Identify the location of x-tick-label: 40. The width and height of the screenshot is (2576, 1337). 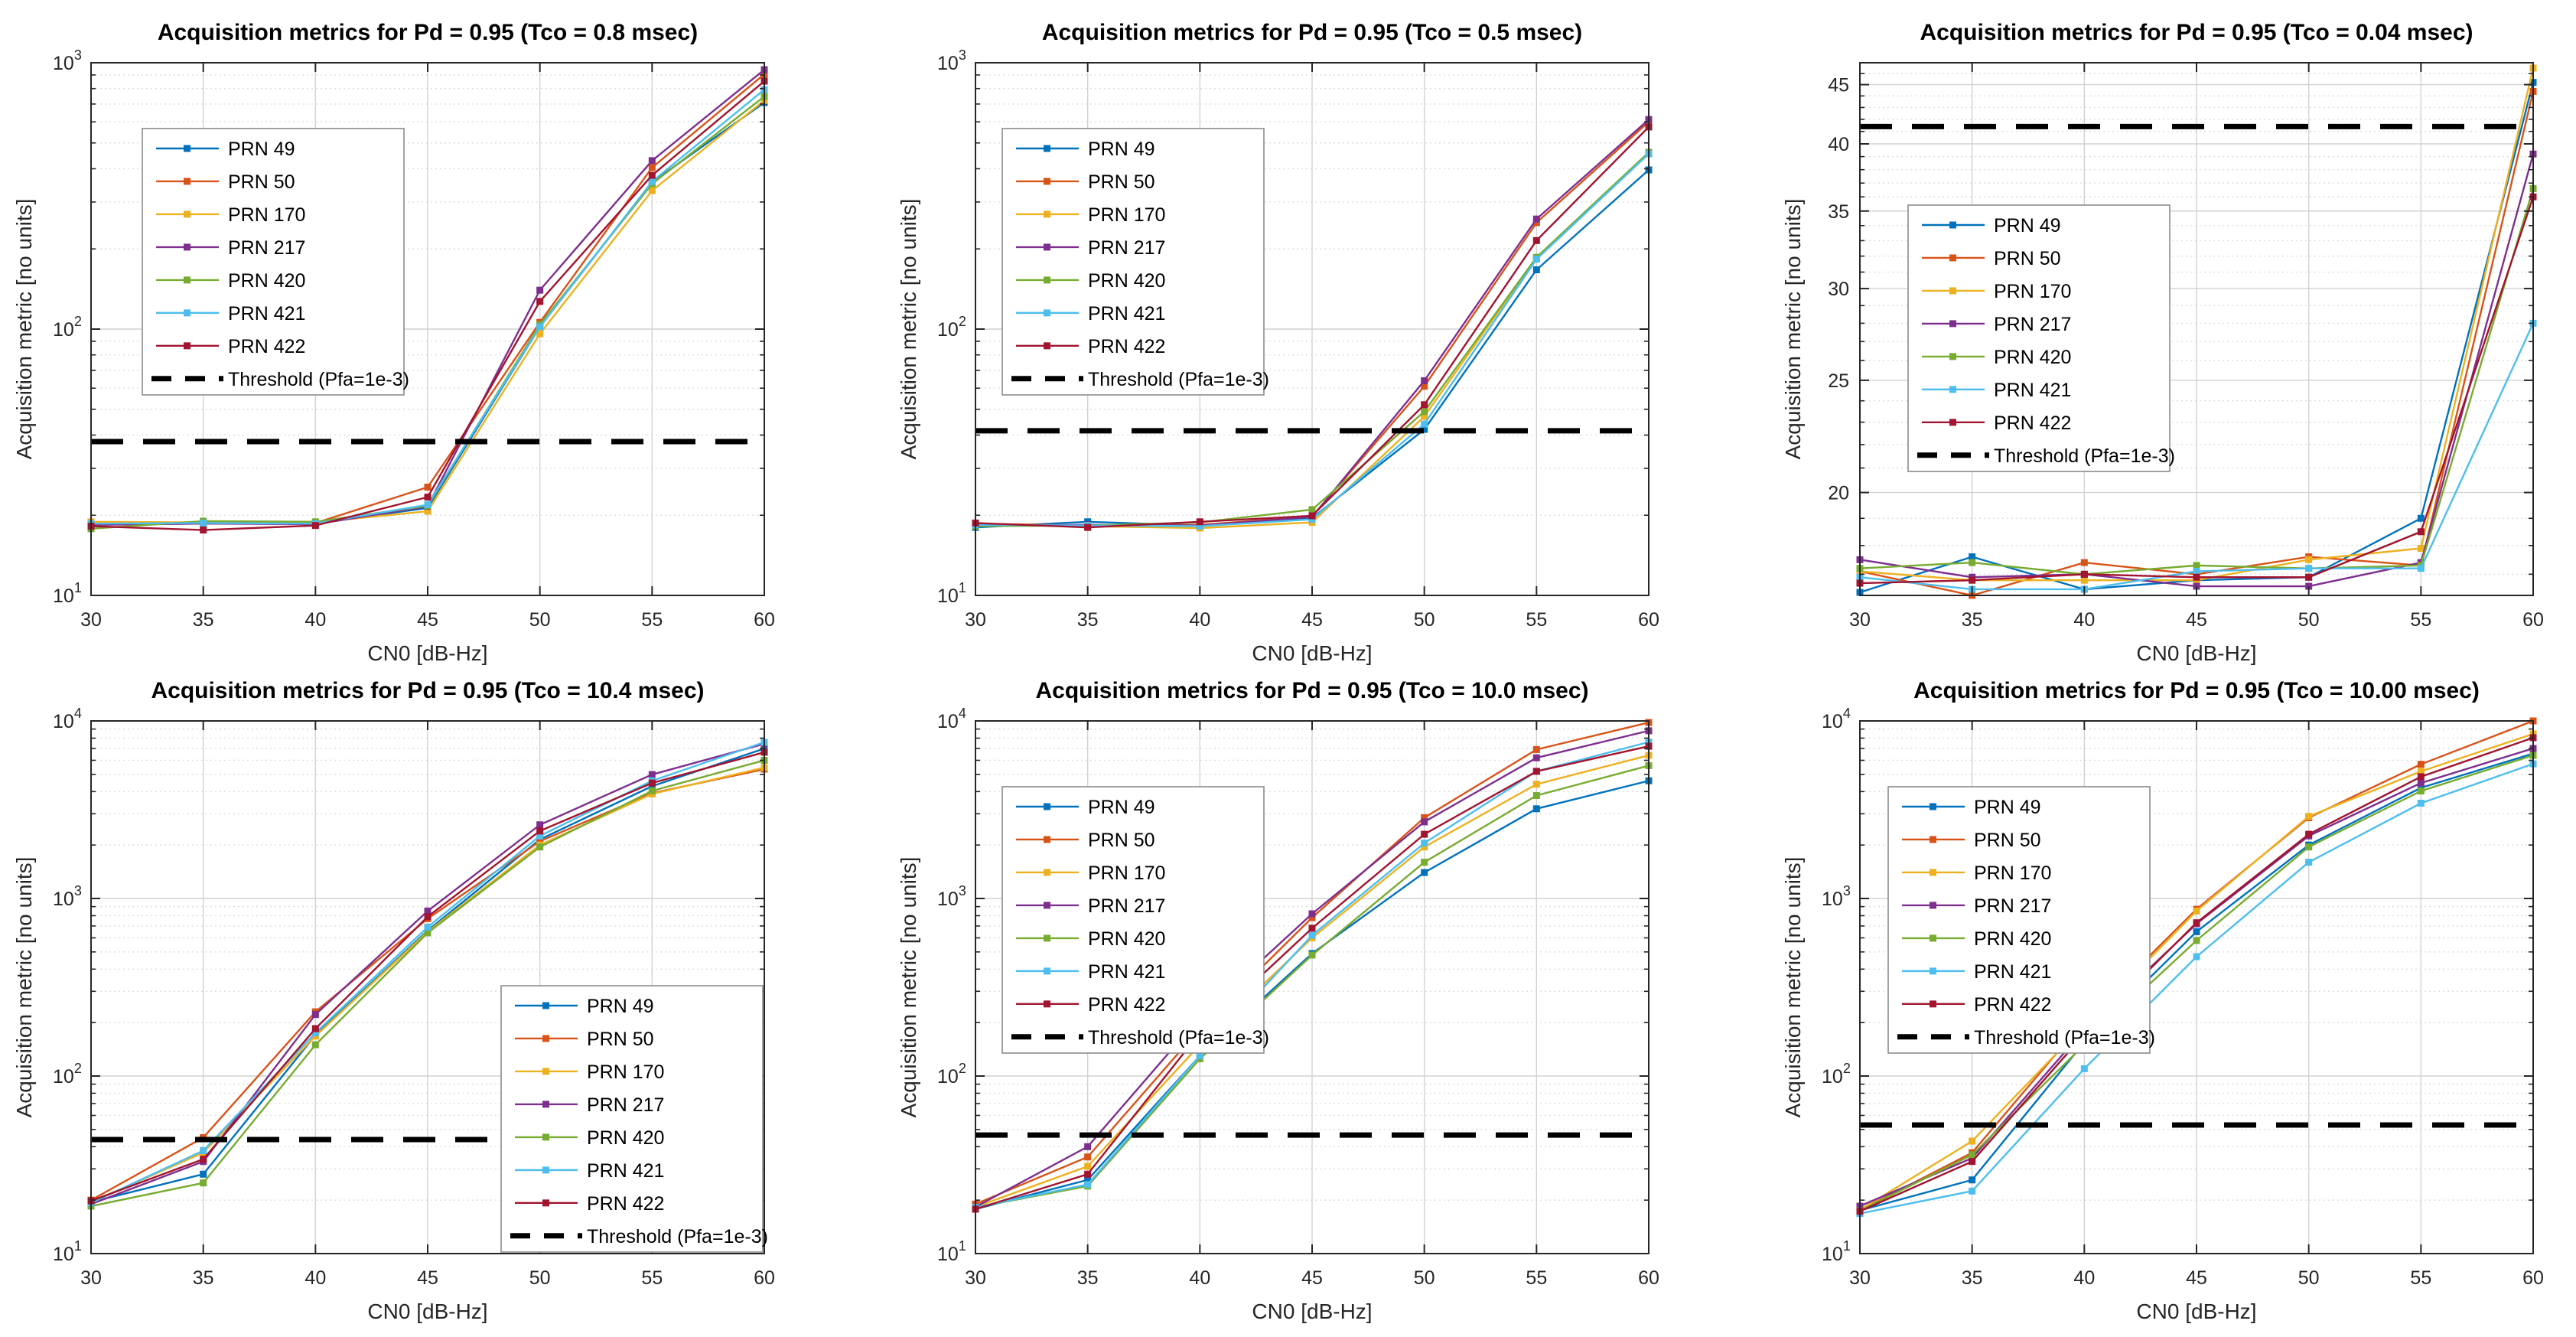
(315, 620).